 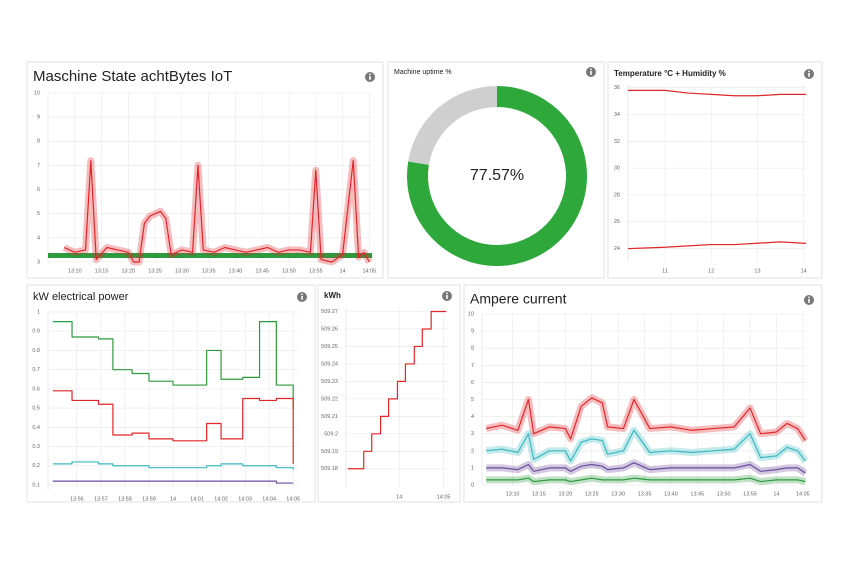 I want to click on y-tick-label: 0.4, so click(x=36, y=428).